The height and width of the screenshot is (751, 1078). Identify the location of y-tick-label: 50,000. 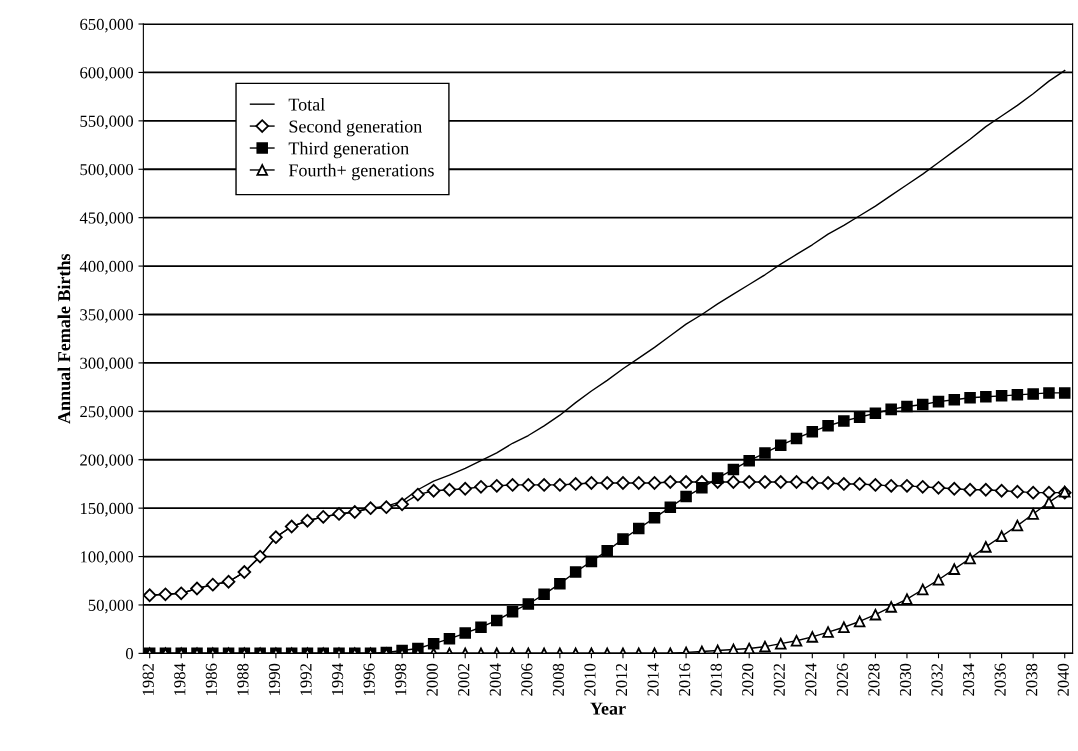
(111, 606).